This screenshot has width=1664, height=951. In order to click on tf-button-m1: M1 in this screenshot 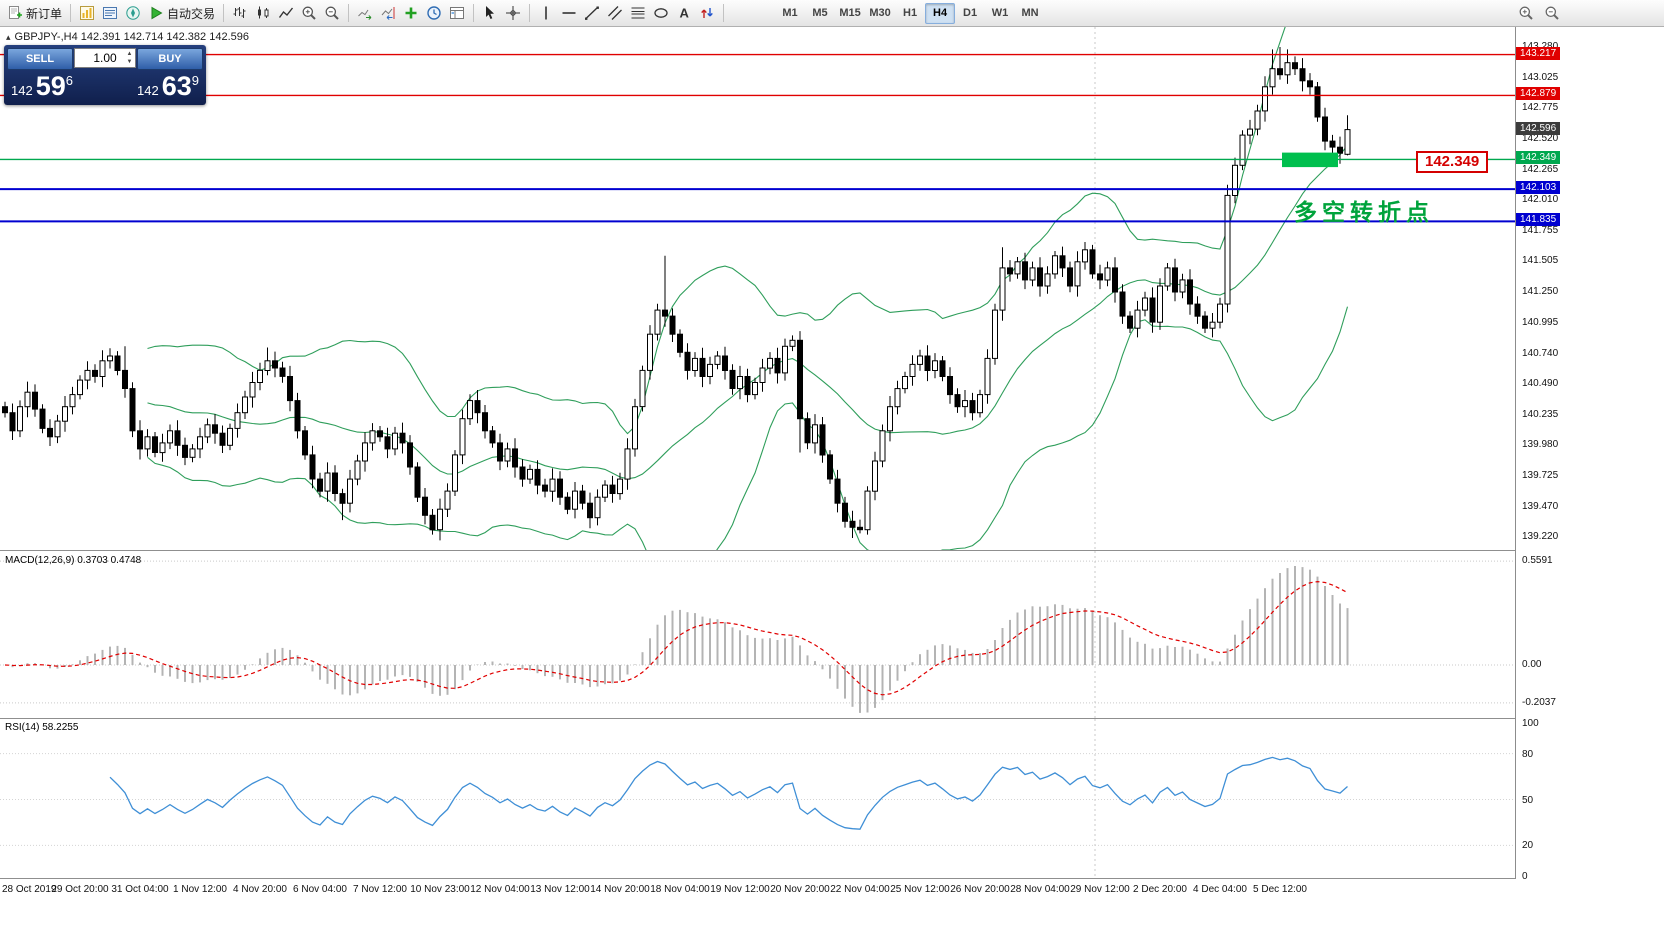, I will do `click(790, 12)`.